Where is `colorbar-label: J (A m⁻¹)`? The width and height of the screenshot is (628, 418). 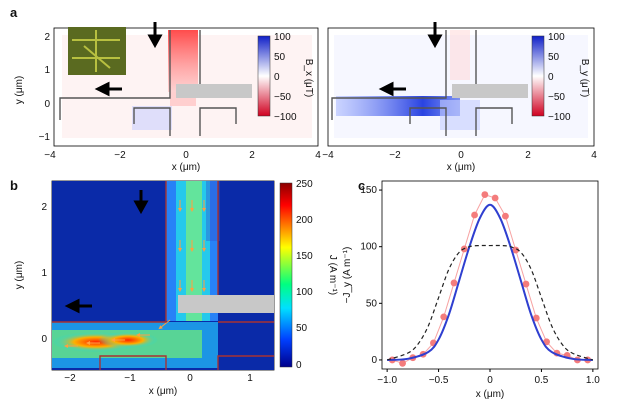 colorbar-label: J (A m⁻¹) is located at coordinates (332, 275).